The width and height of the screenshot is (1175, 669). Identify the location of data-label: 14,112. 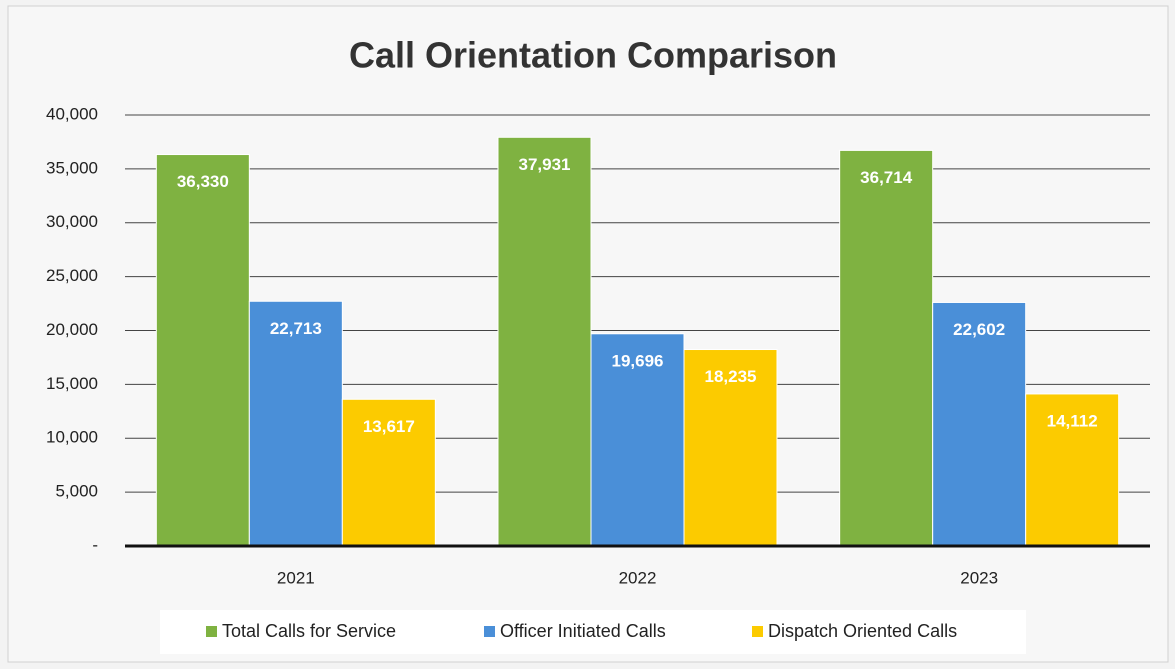
(1072, 420).